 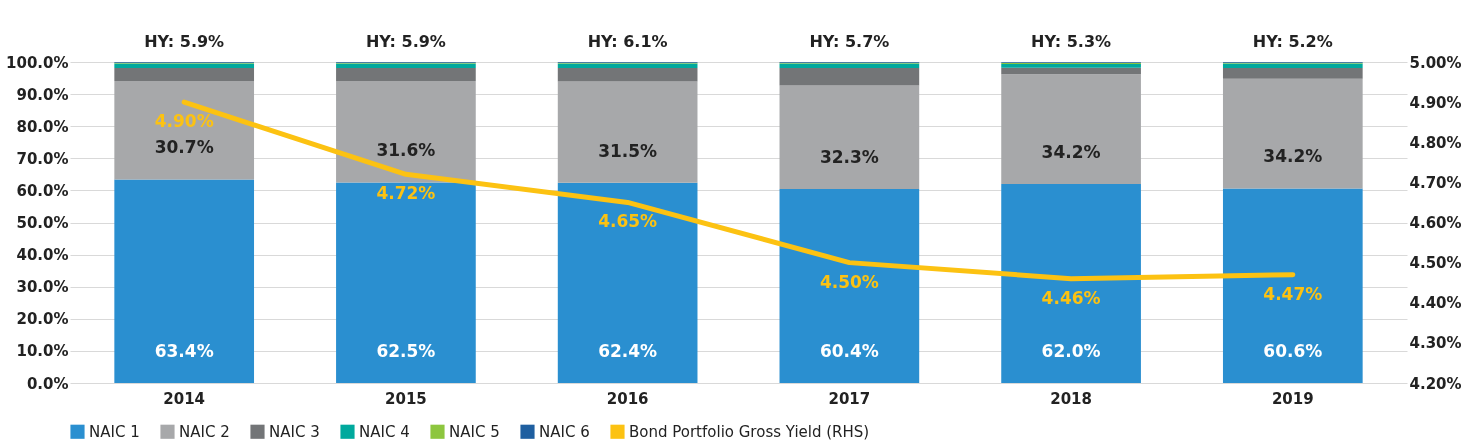 I want to click on x-tick-label: 2017, so click(x=849, y=398).